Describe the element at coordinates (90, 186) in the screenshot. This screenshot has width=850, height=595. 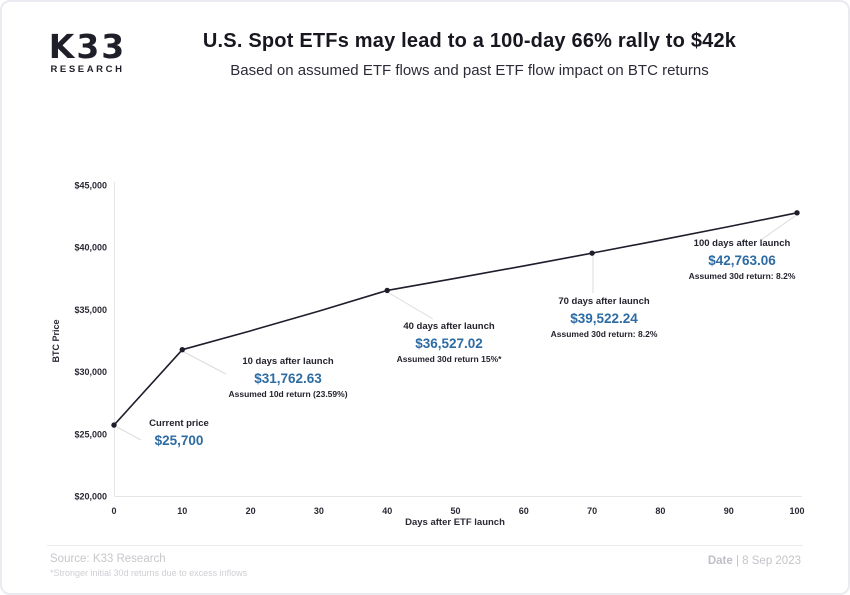
I see `y-tick-label: $45,000` at that location.